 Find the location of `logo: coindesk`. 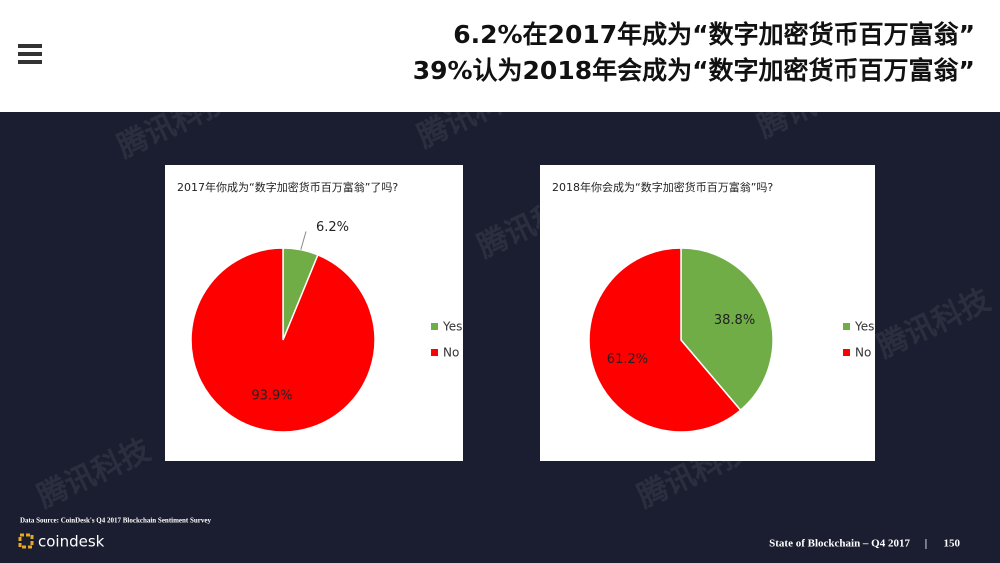

logo: coindesk is located at coordinates (61, 542).